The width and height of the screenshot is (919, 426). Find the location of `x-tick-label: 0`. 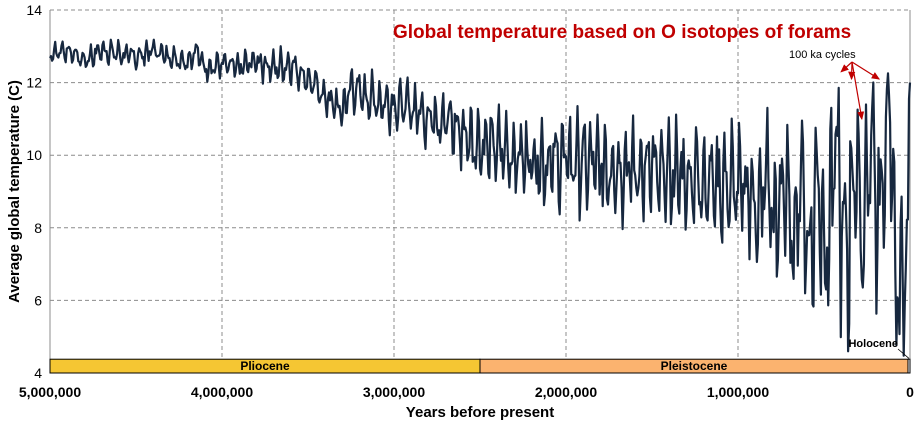

x-tick-label: 0 is located at coordinates (910, 392).